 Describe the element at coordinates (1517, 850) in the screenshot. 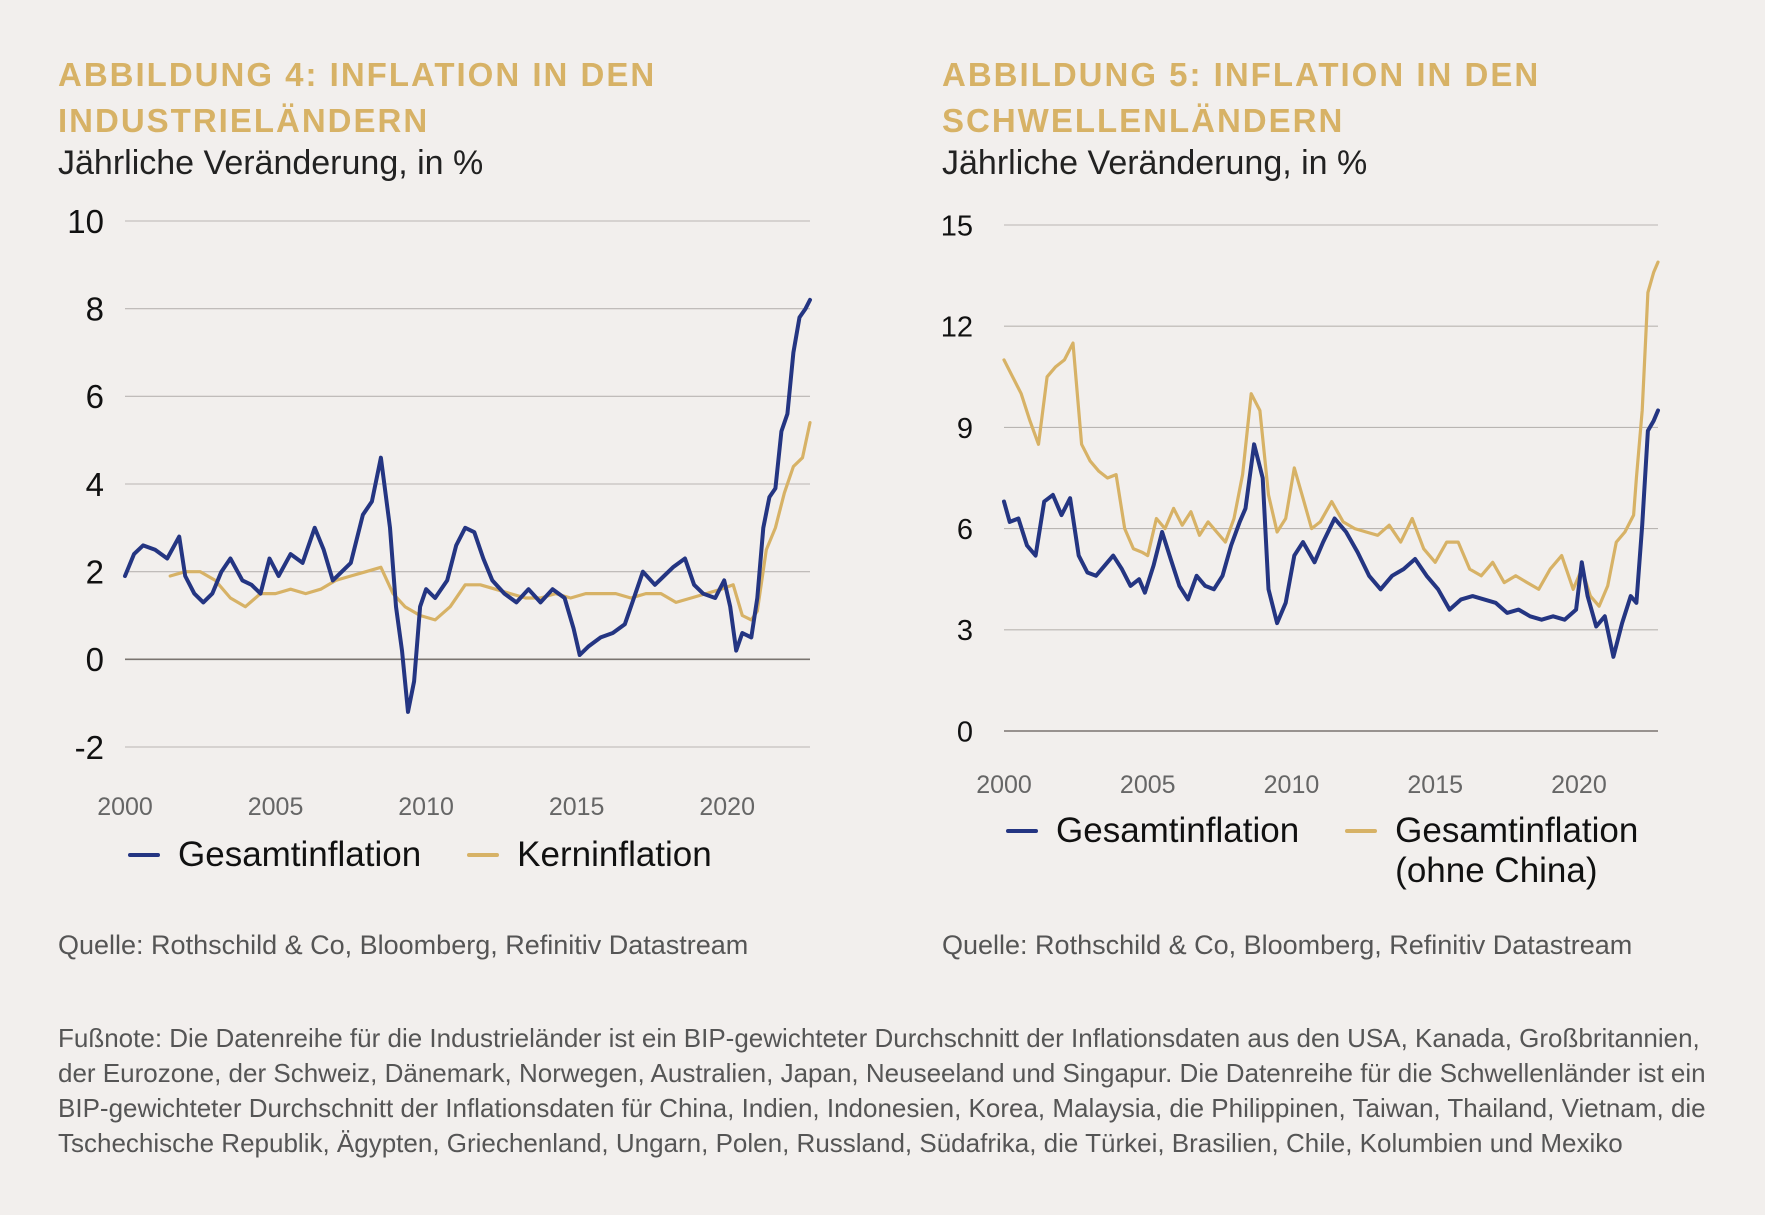

I see `legend-label: Gesamtinflation (ohne China)` at that location.